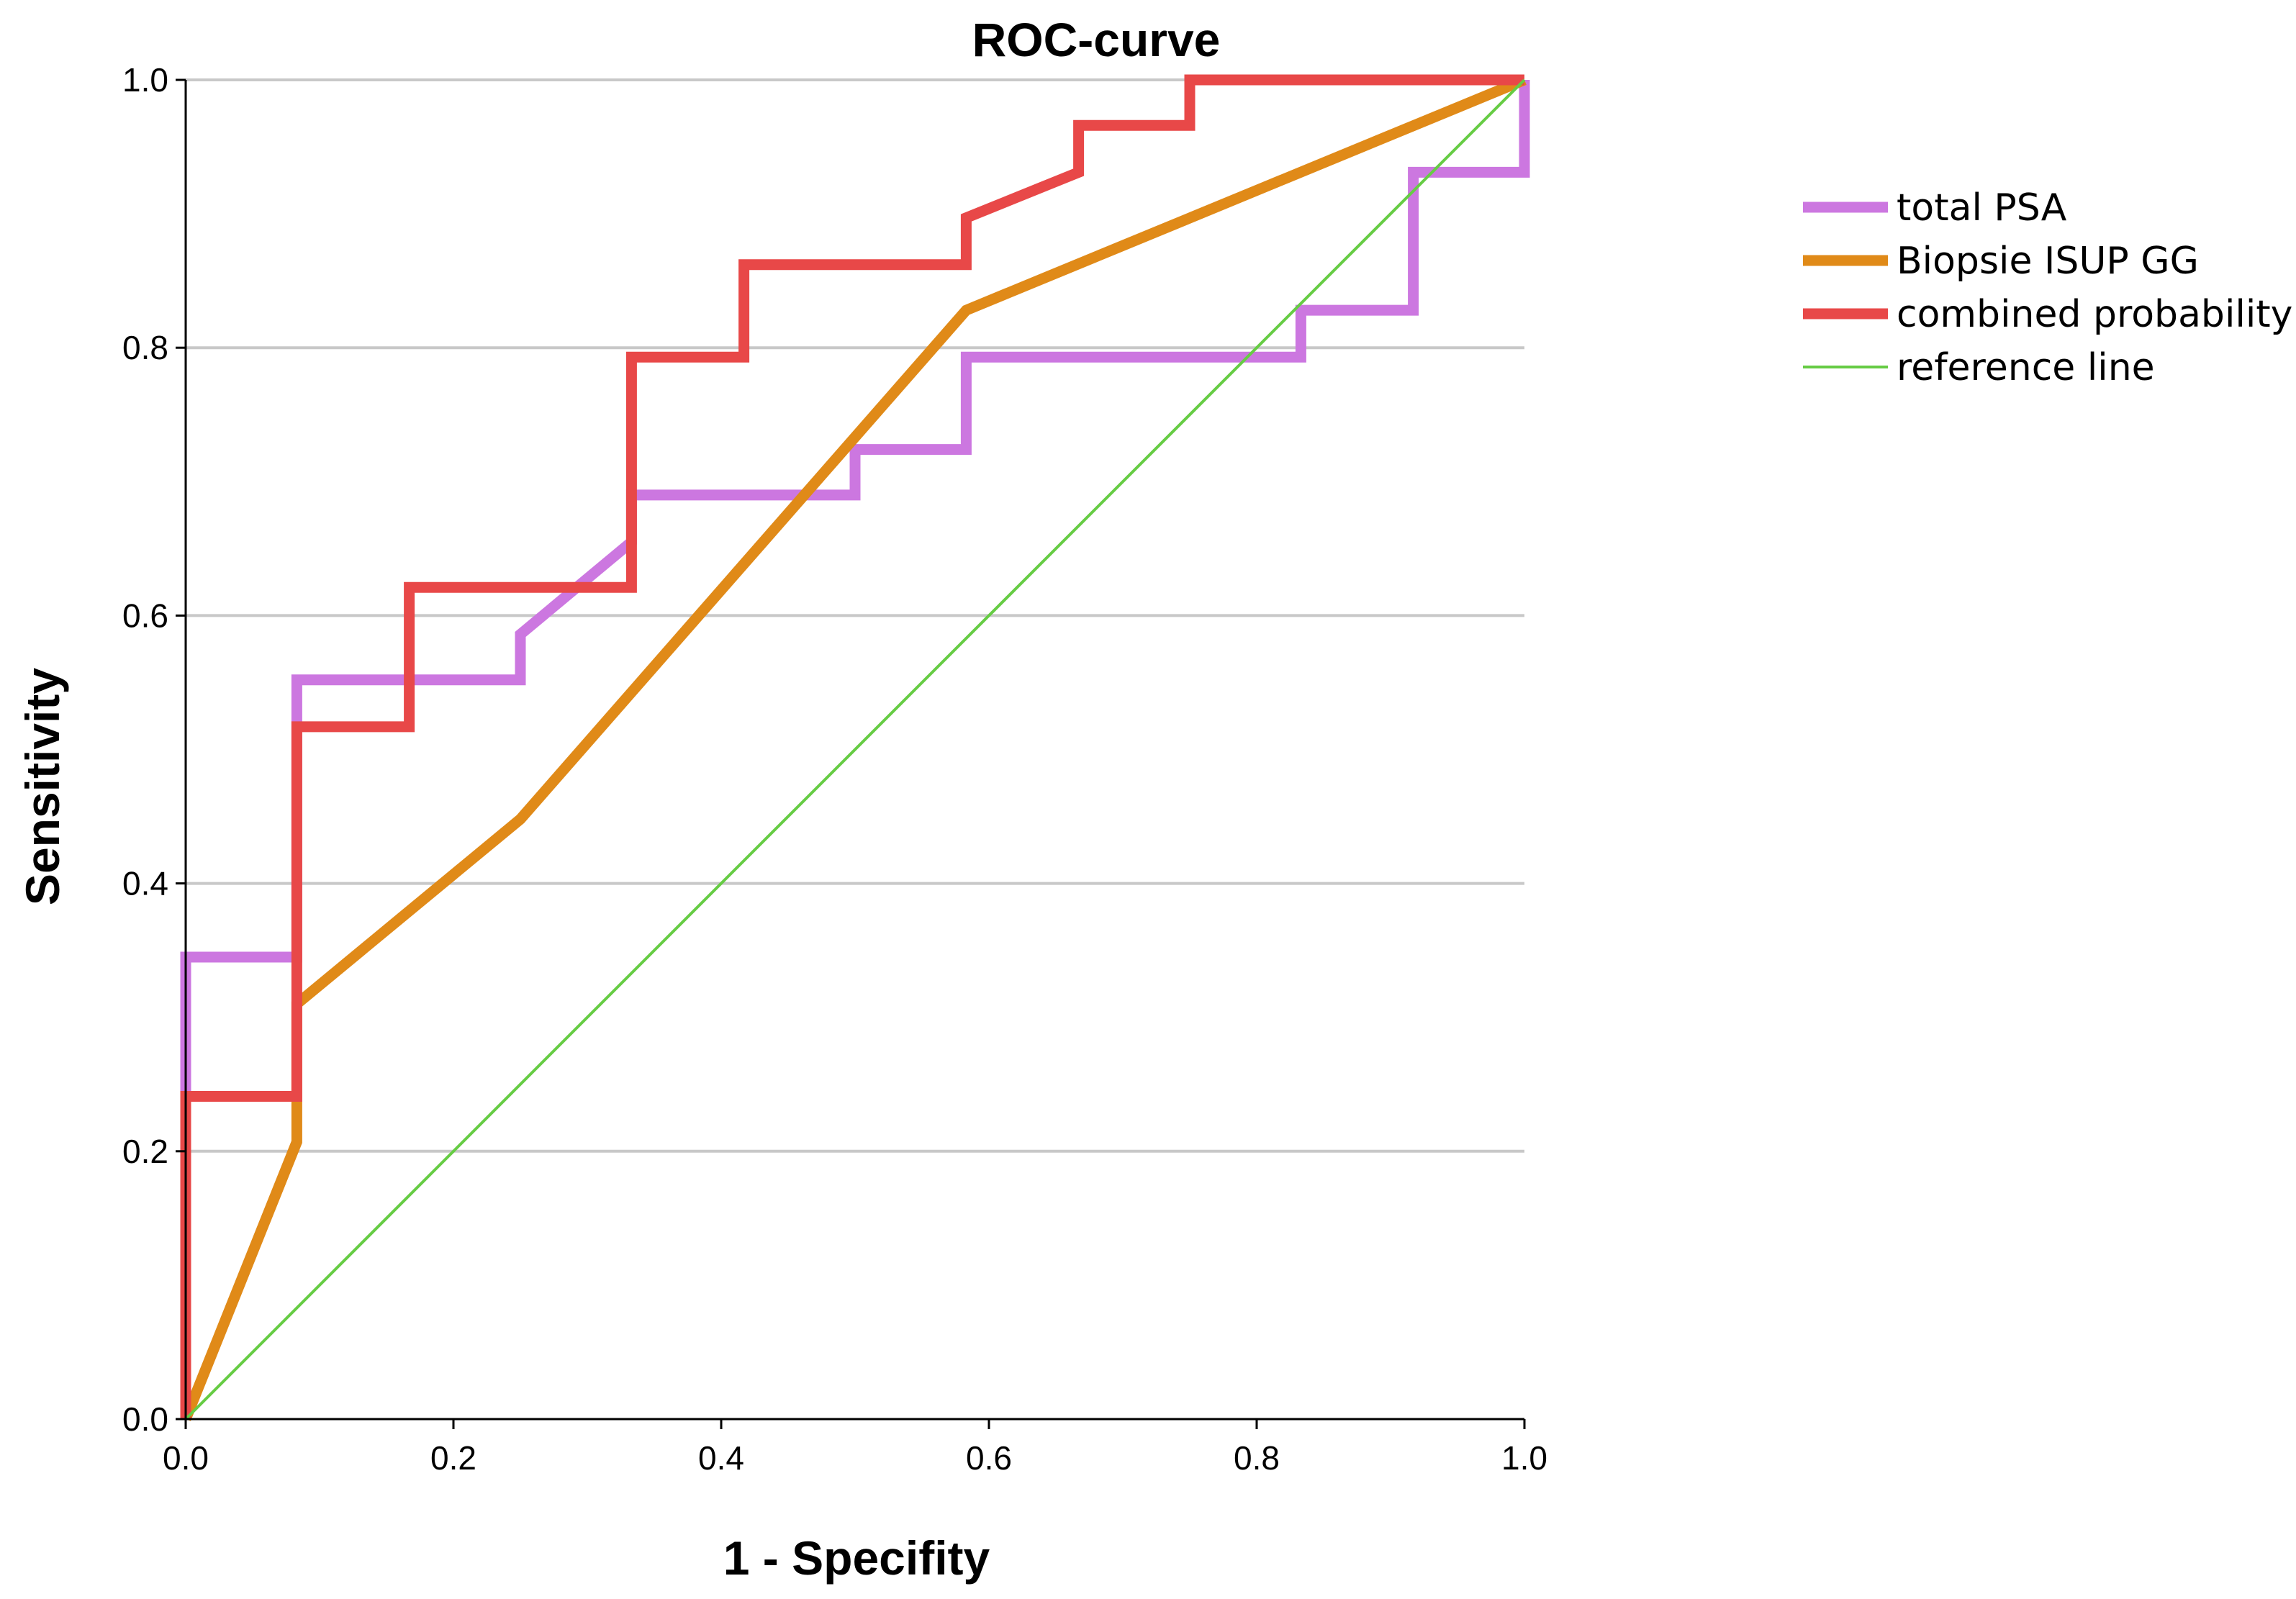 This screenshot has height=1599, width=2296. What do you see at coordinates (453, 1458) in the screenshot?
I see `x-tick-label: 0.2` at bounding box center [453, 1458].